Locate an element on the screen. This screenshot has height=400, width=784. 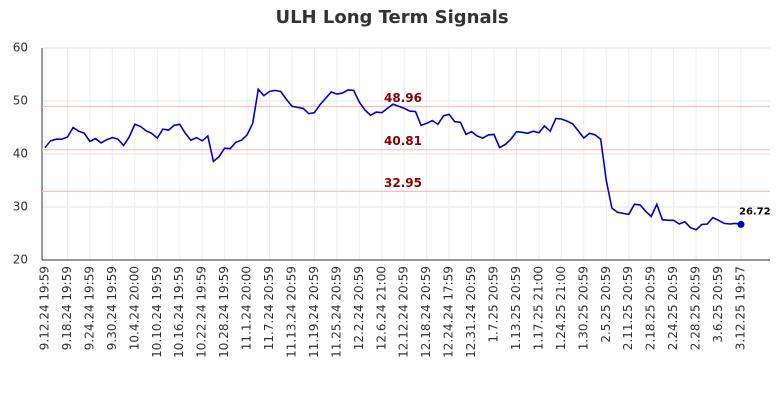
x-tick-label: 3.6.25 20:59 is located at coordinates (718, 304).